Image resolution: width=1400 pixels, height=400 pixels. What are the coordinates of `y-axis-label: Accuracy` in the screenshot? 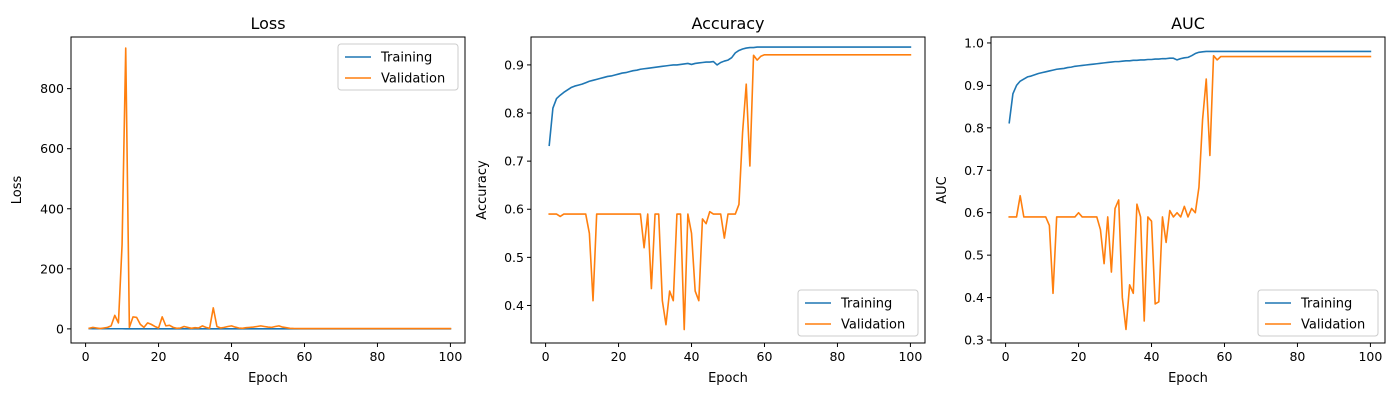 It's located at (482, 190).